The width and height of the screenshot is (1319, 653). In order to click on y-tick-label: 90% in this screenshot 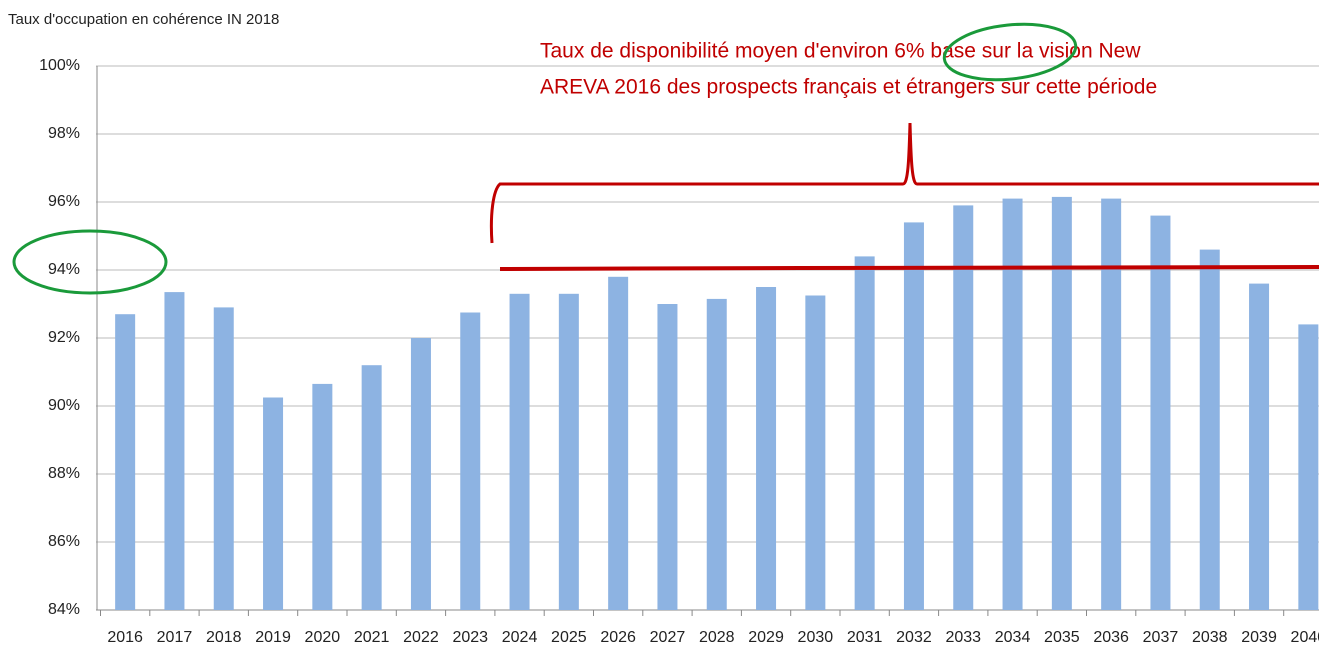, I will do `click(64, 405)`.